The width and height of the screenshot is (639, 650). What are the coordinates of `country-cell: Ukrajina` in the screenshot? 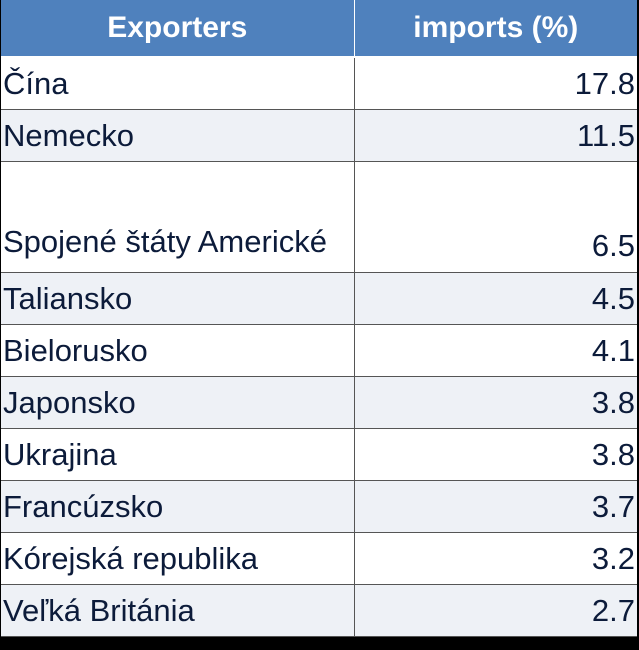 It's located at (178, 454).